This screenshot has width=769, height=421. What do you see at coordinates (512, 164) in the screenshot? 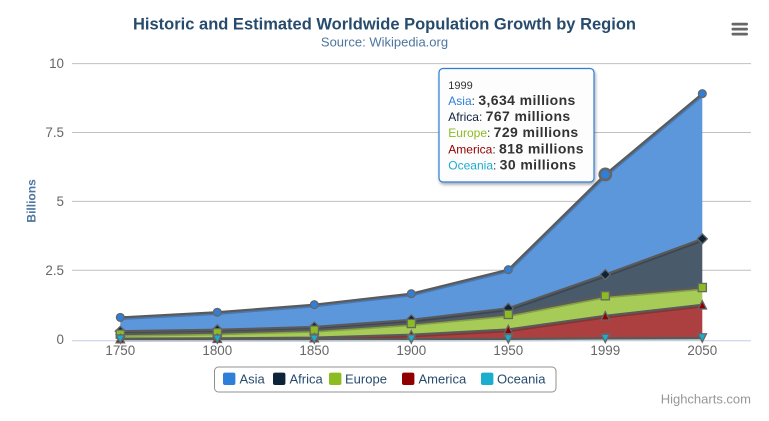
I see `svg-text: Oceania: 30 millions` at bounding box center [512, 164].